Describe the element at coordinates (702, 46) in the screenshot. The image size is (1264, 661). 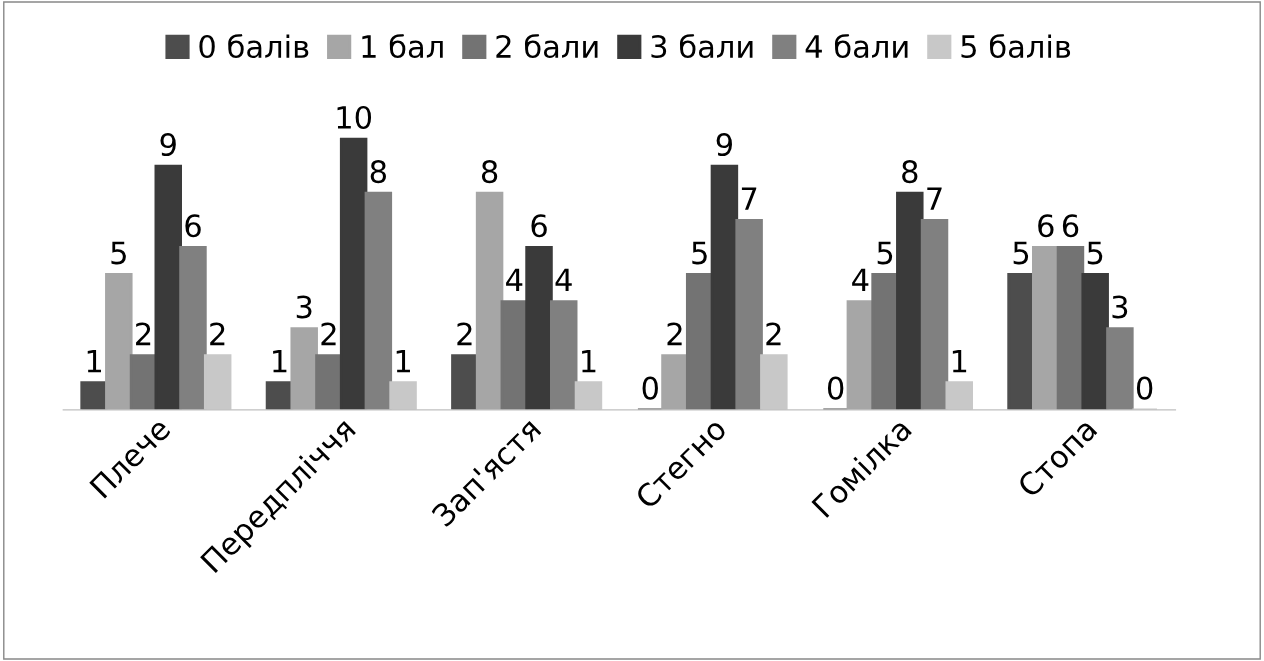
I see `legend-label: 3 бали` at that location.